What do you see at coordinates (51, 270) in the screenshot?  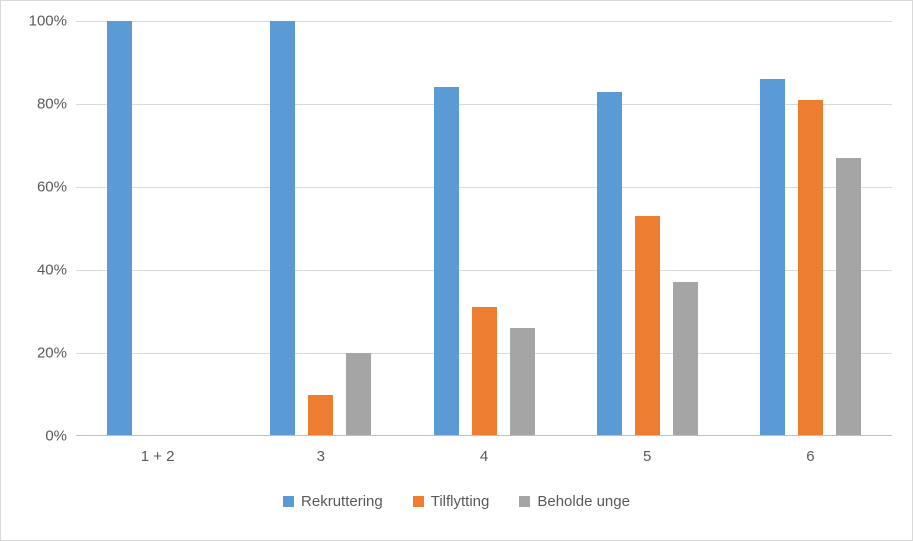 I see `y-tick-label-40pct: 40%` at bounding box center [51, 270].